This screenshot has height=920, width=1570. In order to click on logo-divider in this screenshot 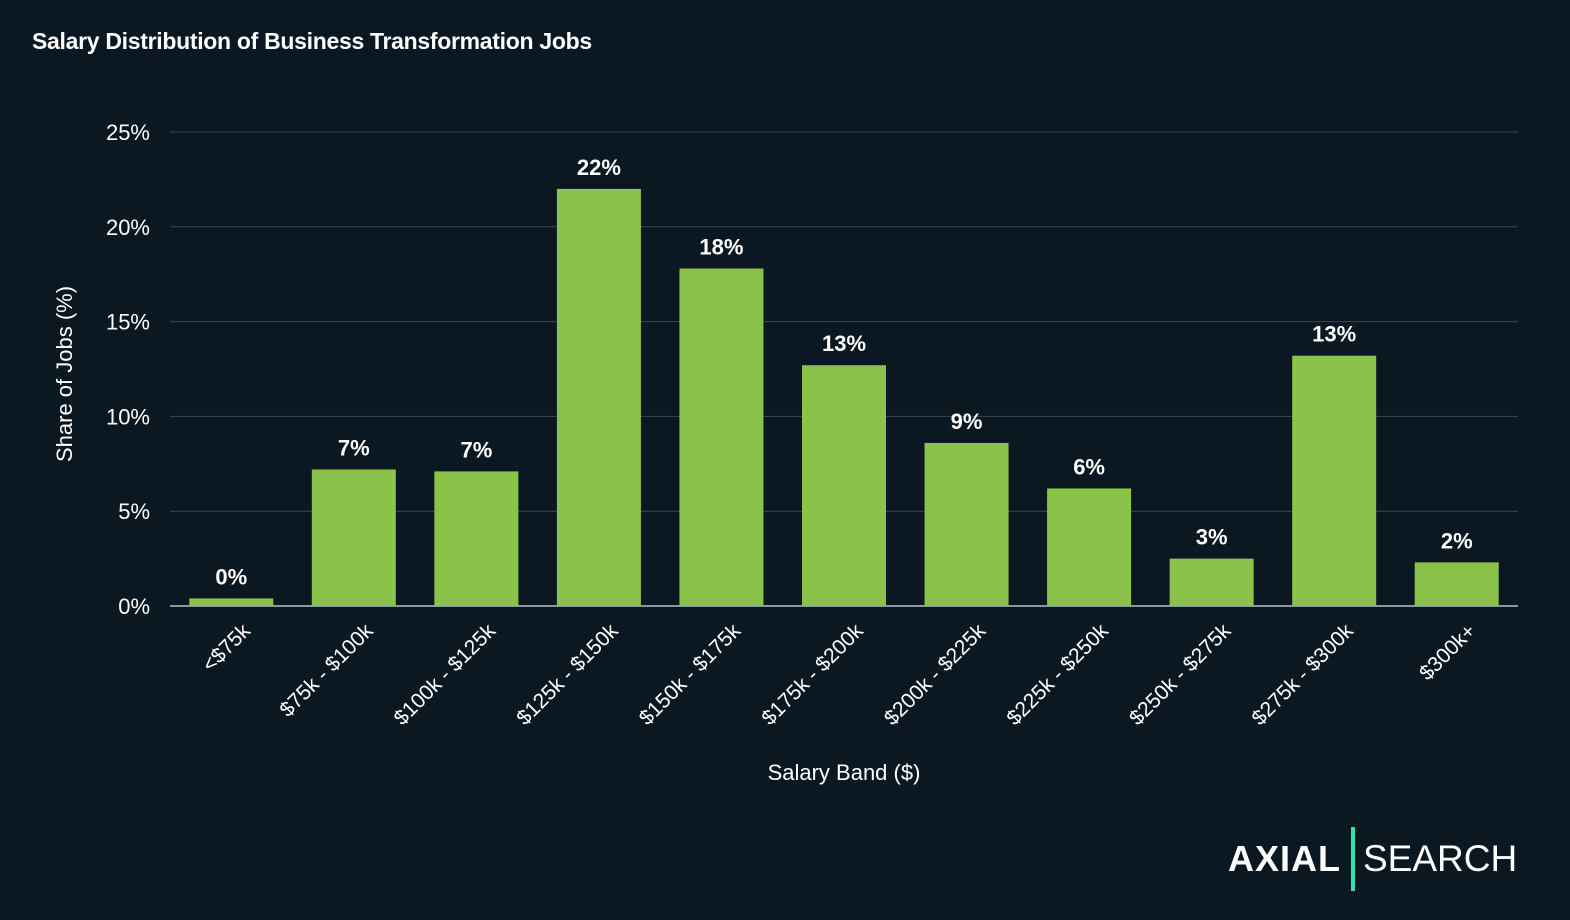, I will do `click(1353, 859)`.